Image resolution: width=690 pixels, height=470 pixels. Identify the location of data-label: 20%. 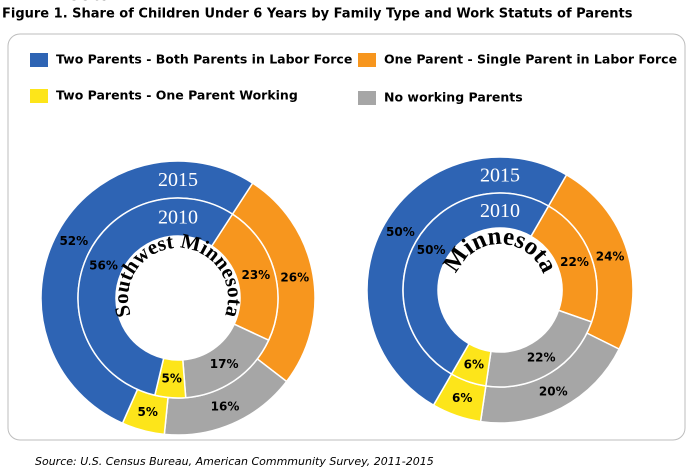
(553, 391).